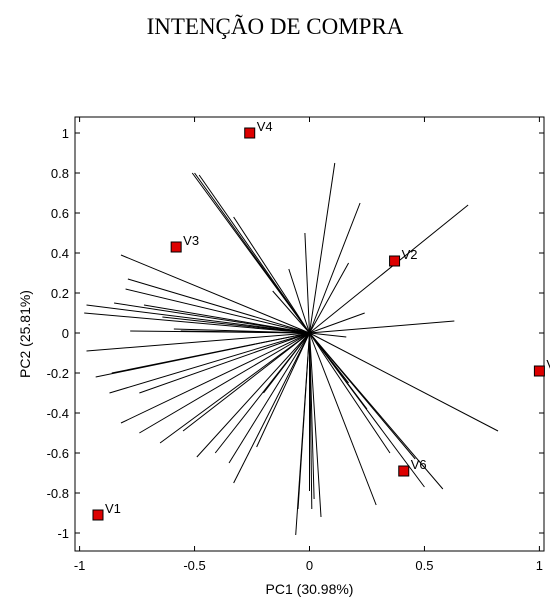 The width and height of the screenshot is (550, 604). What do you see at coordinates (424, 565) in the screenshot?
I see `x-tick-label: 0.5` at bounding box center [424, 565].